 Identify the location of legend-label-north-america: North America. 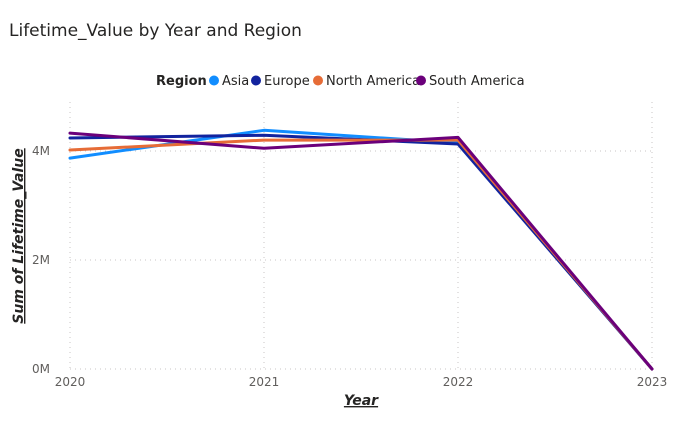
(373, 81).